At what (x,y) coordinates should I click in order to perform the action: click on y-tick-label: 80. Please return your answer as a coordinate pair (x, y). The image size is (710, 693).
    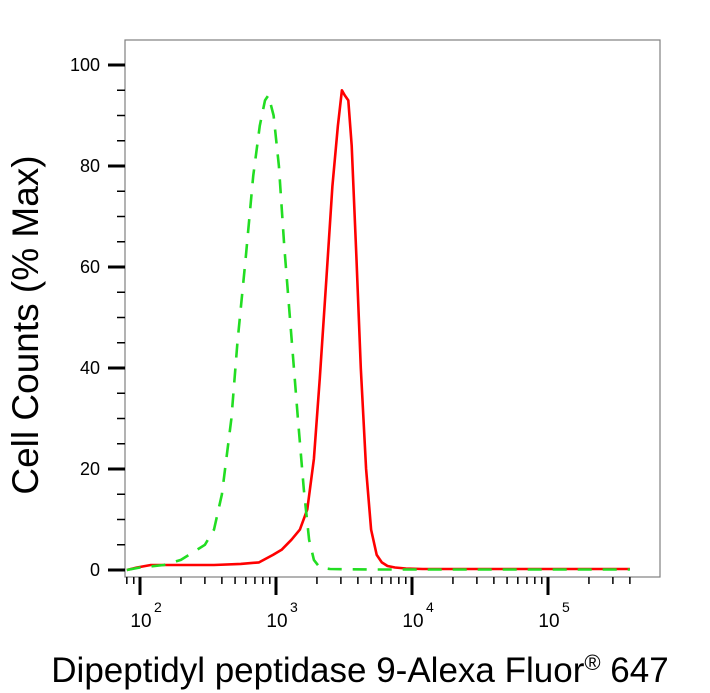
    Looking at the image, I should click on (90, 166).